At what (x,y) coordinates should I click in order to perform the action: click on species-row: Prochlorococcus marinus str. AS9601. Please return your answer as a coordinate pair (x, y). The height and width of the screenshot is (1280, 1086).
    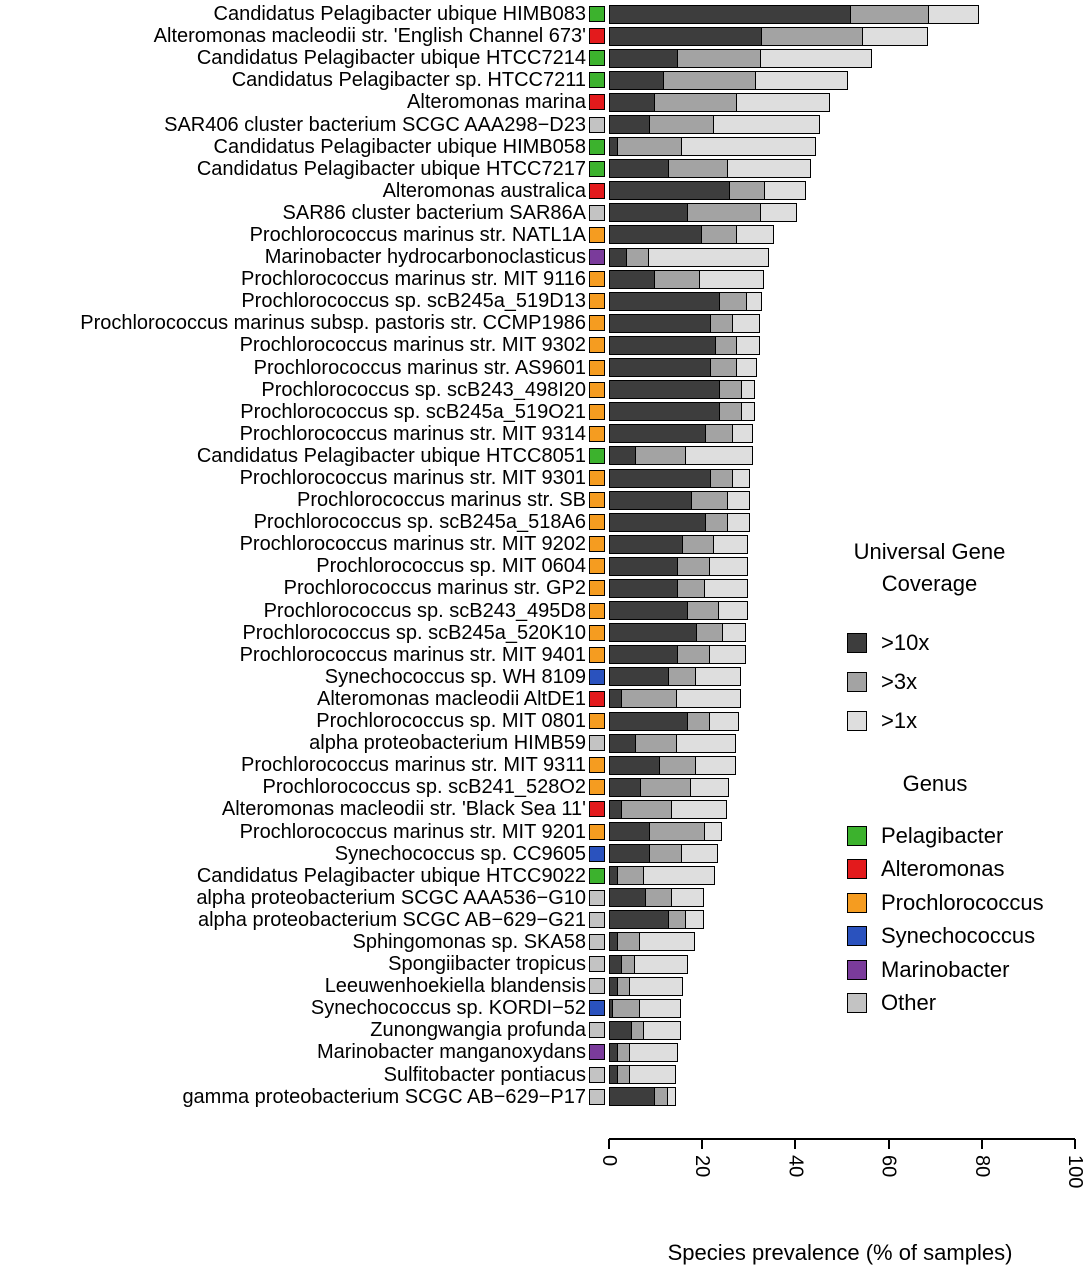
    Looking at the image, I should click on (489, 368).